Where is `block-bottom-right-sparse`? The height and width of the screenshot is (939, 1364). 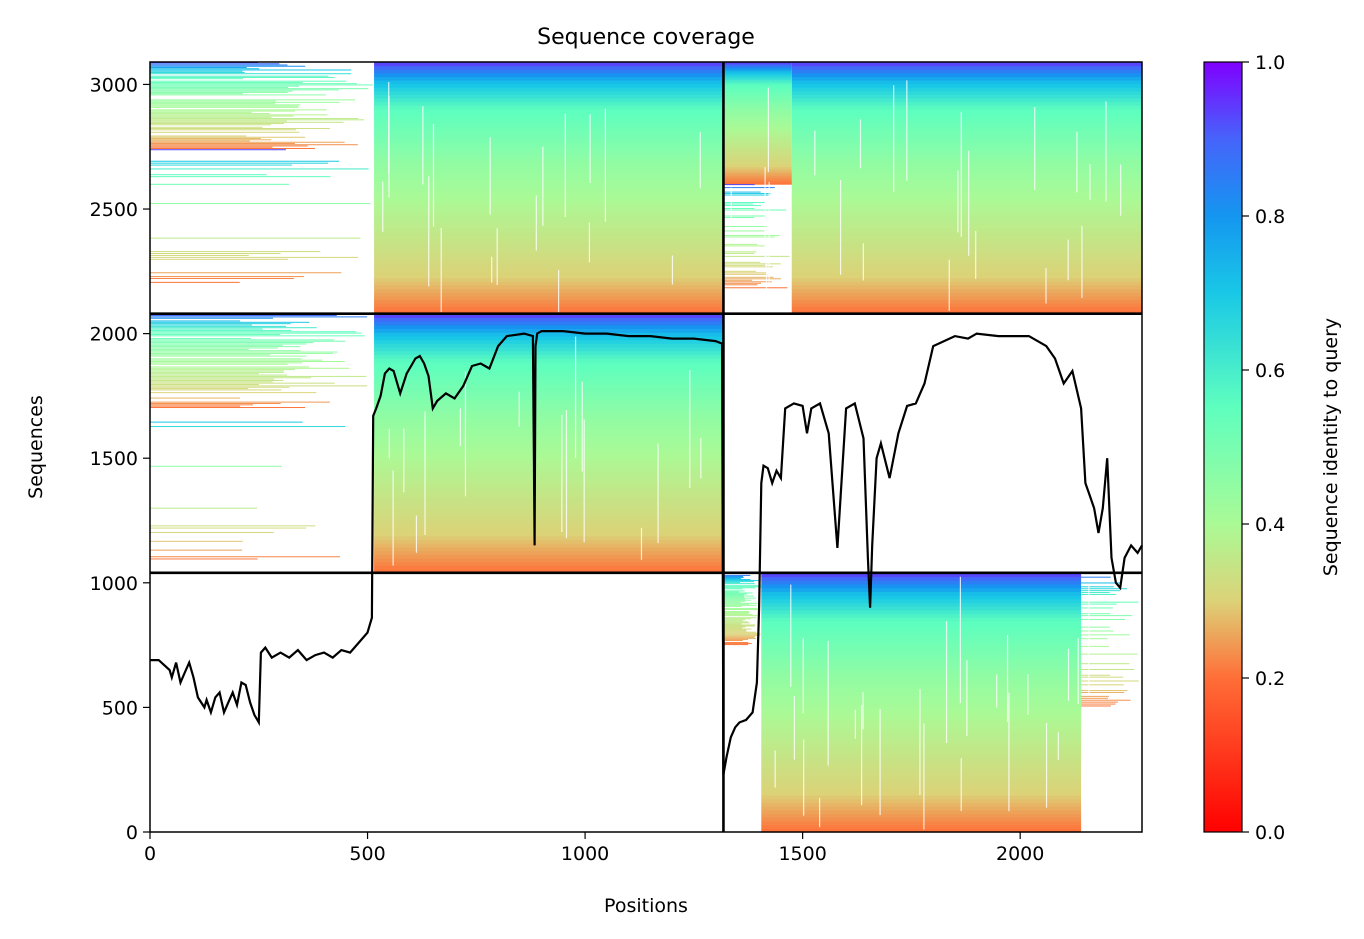 block-bottom-right-sparse is located at coordinates (742, 610).